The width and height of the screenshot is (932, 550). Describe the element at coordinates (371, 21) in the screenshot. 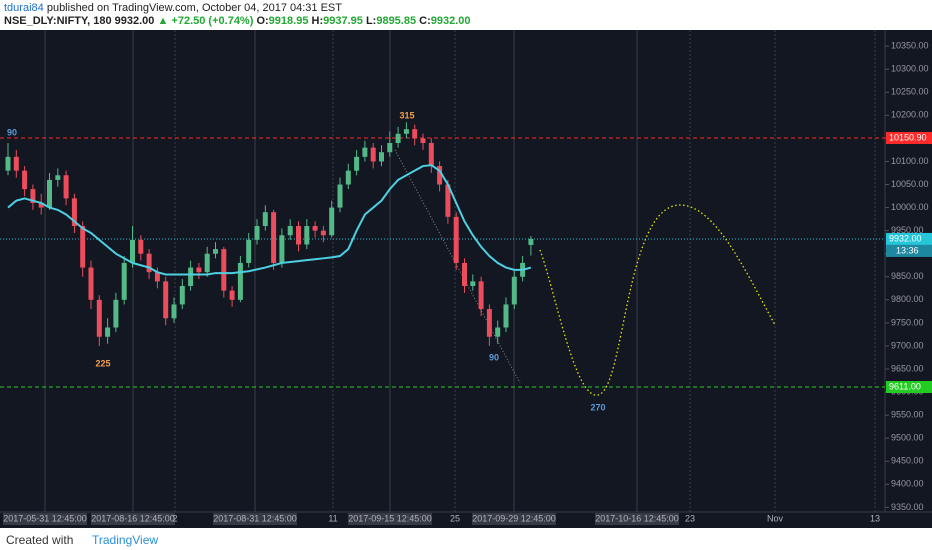

I see `l-label: L:` at that location.